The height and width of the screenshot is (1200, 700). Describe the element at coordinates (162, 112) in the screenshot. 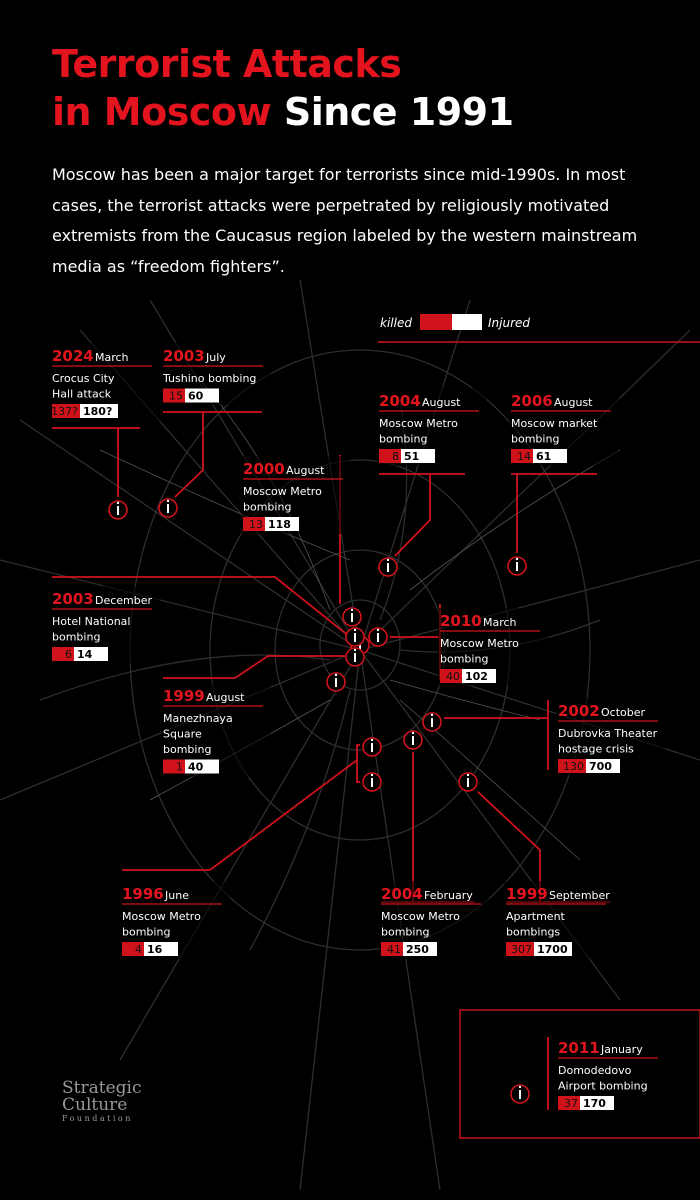

I see `title-line: in Moscow` at that location.